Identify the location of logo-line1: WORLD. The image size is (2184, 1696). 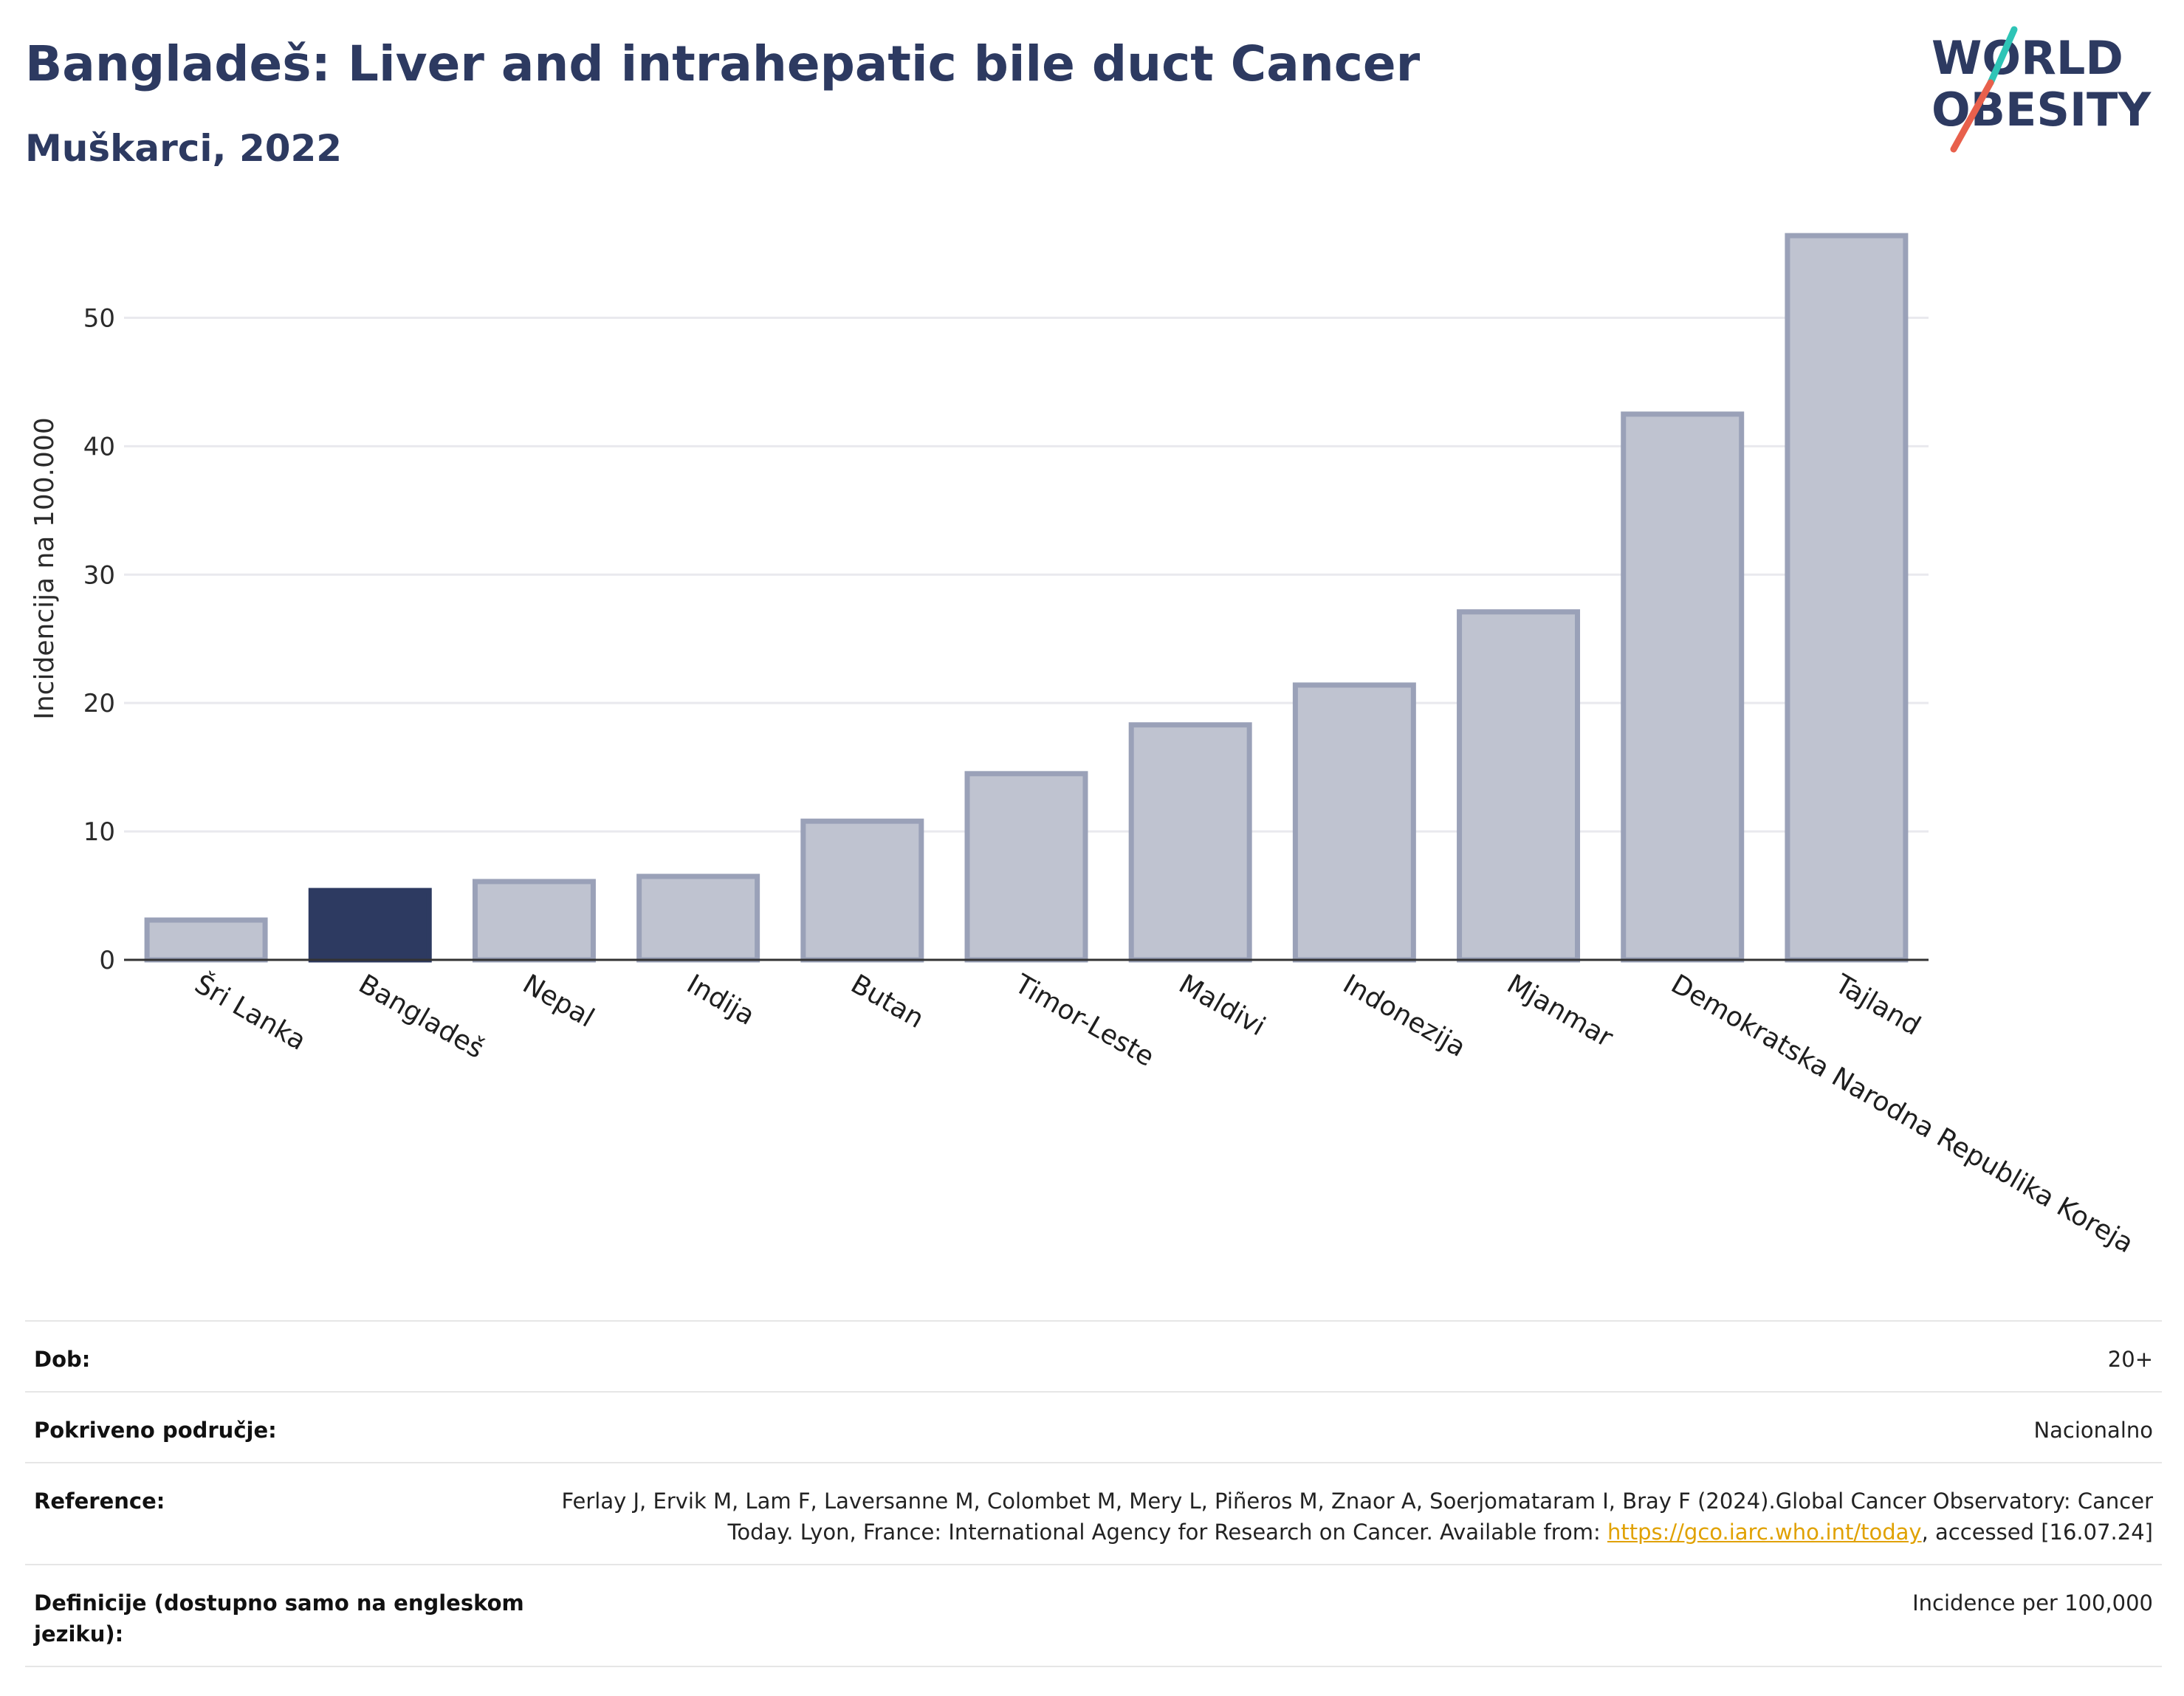
(2027, 58).